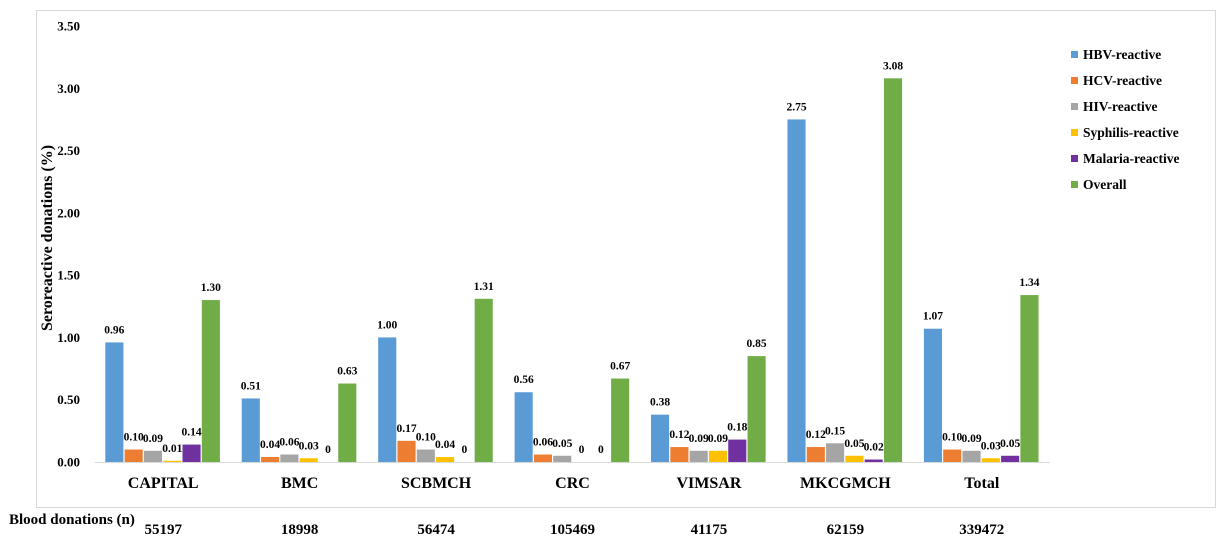 The height and width of the screenshot is (548, 1224). Describe the element at coordinates (620, 367) in the screenshot. I see `data-label: 0.67` at that location.